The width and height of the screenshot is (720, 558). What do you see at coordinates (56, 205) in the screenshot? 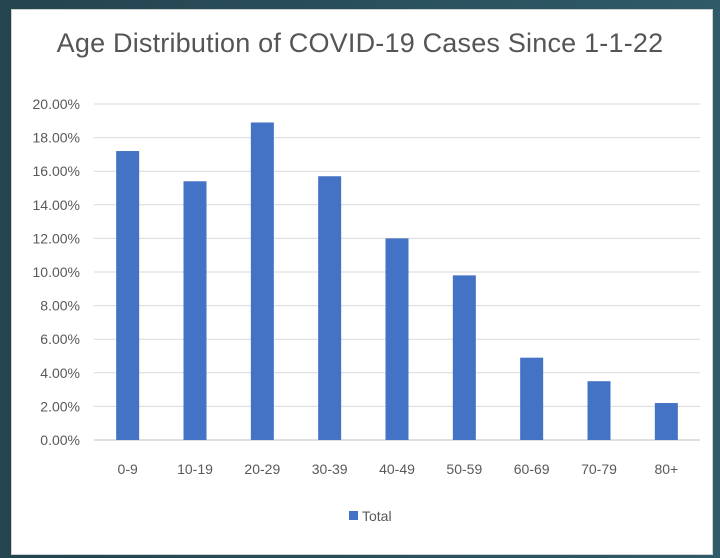
I see `y-tick-label: 14.00%` at bounding box center [56, 205].